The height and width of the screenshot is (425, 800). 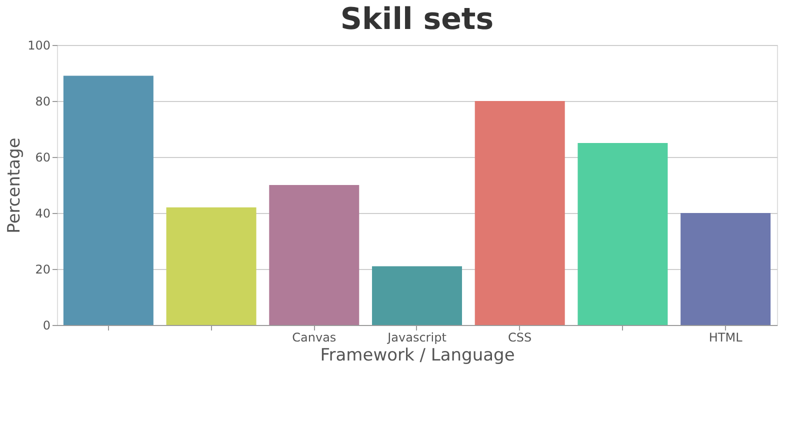 What do you see at coordinates (725, 337) in the screenshot?
I see `x-tick-label: HTML` at bounding box center [725, 337].